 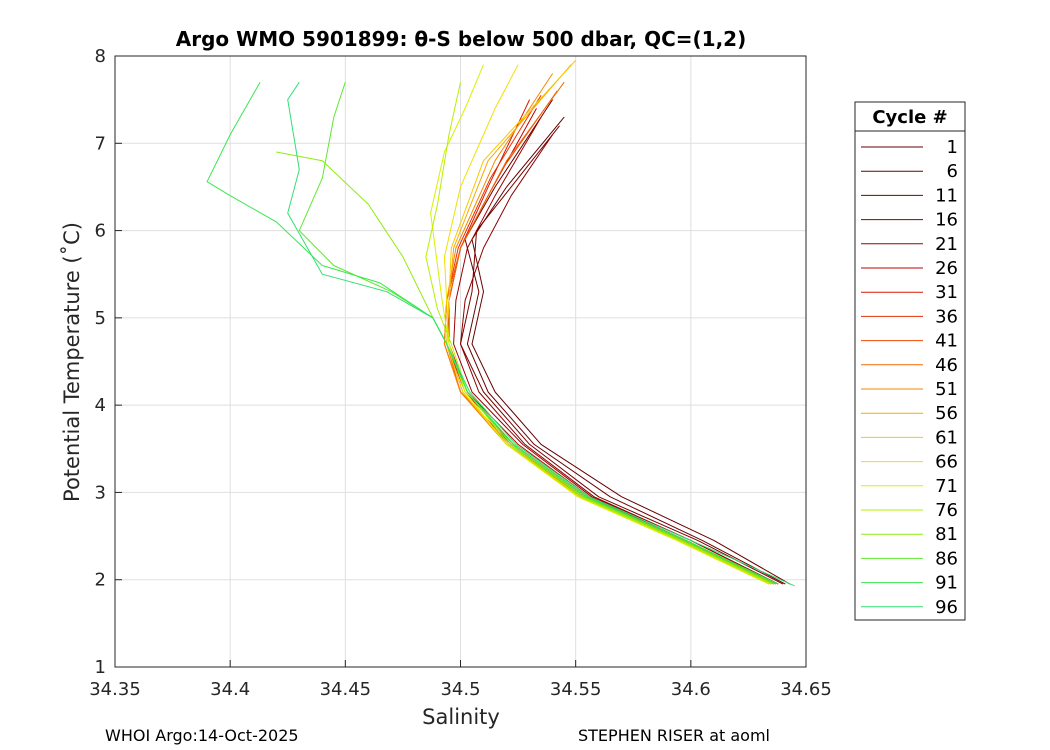 What do you see at coordinates (946, 220) in the screenshot?
I see `legend-label: 16` at bounding box center [946, 220].